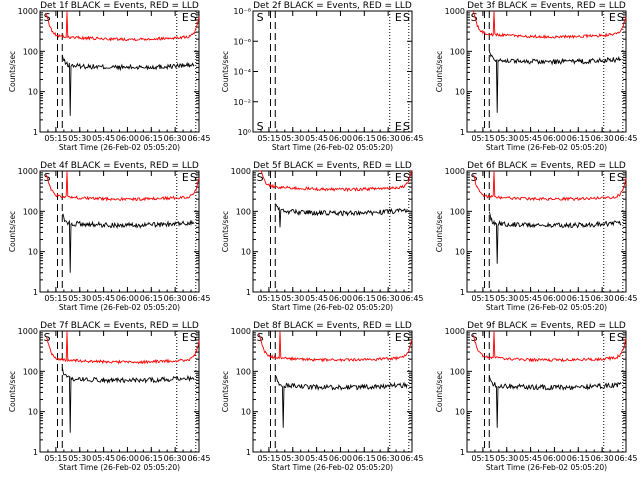 The width and height of the screenshot is (640, 480). Describe the element at coordinates (332, 326) in the screenshot. I see `panel-title: Det 8f BLACK = Events, RED = LLD` at that location.